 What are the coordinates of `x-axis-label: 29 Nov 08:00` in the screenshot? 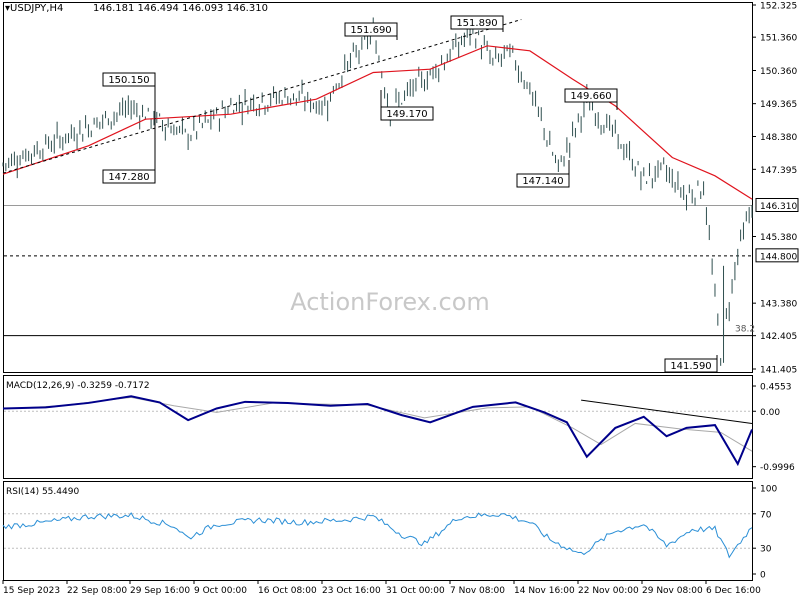 It's located at (672, 591).